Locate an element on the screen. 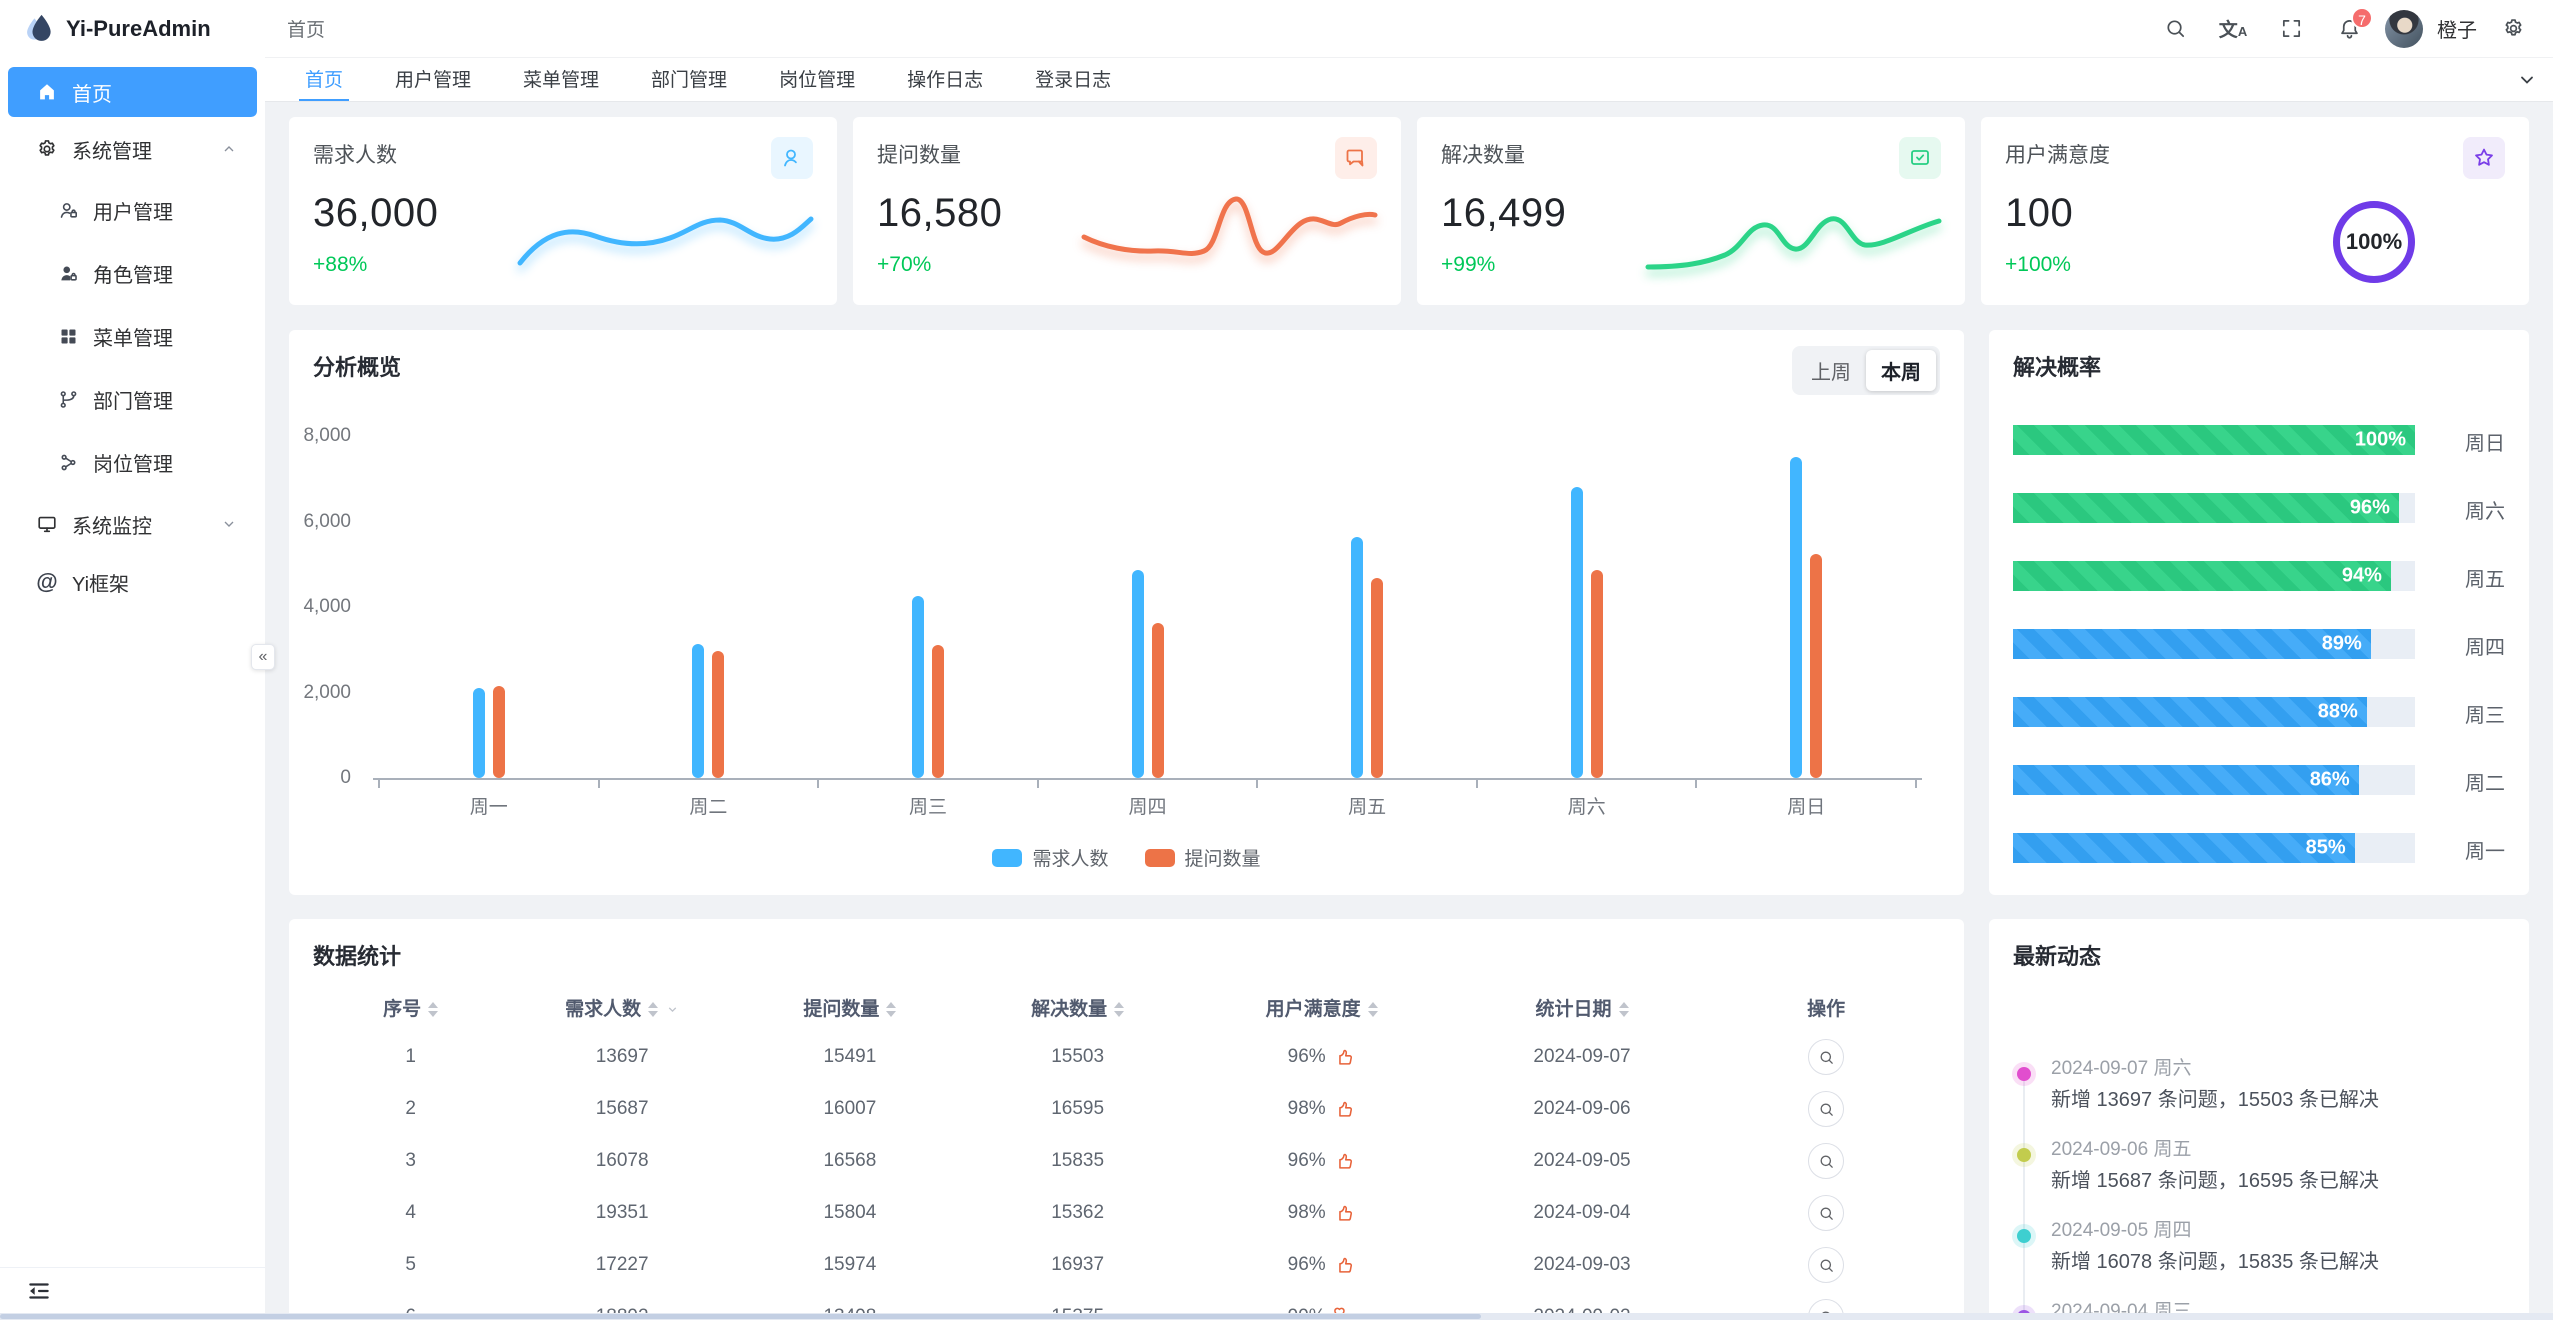  tab-6: 登录日志 is located at coordinates (1073, 80).